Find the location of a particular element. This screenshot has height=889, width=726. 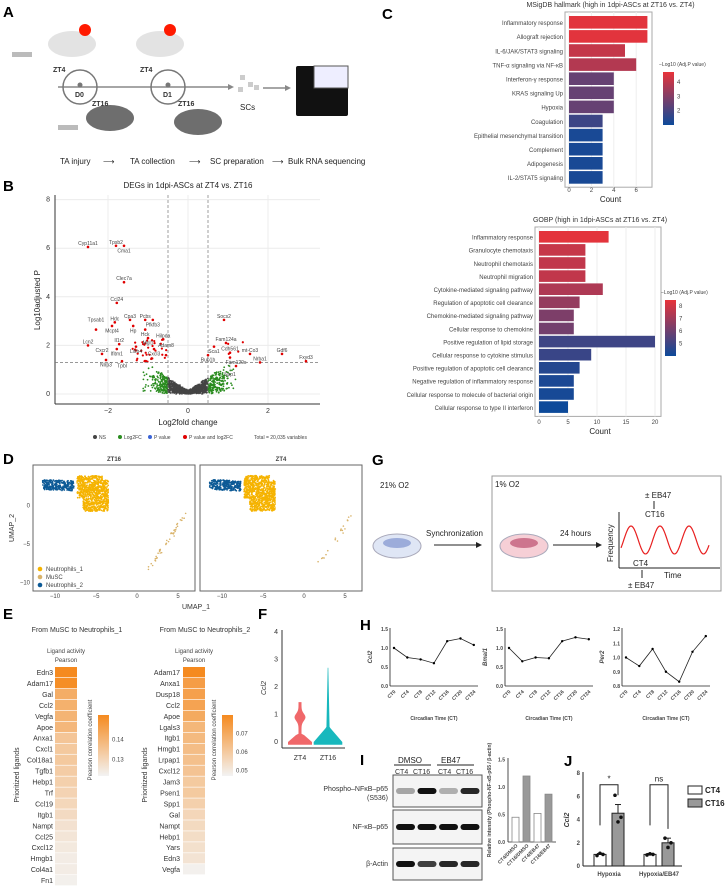

gene-label: Cxcl3 is located at coordinates (154, 355).